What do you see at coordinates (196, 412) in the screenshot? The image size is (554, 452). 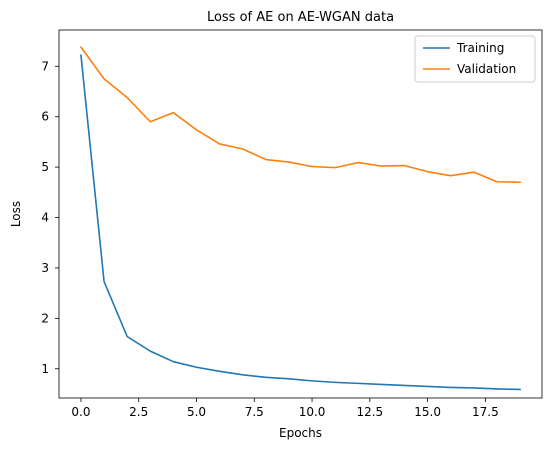 I see `x-tick-label: 5.0` at bounding box center [196, 412].